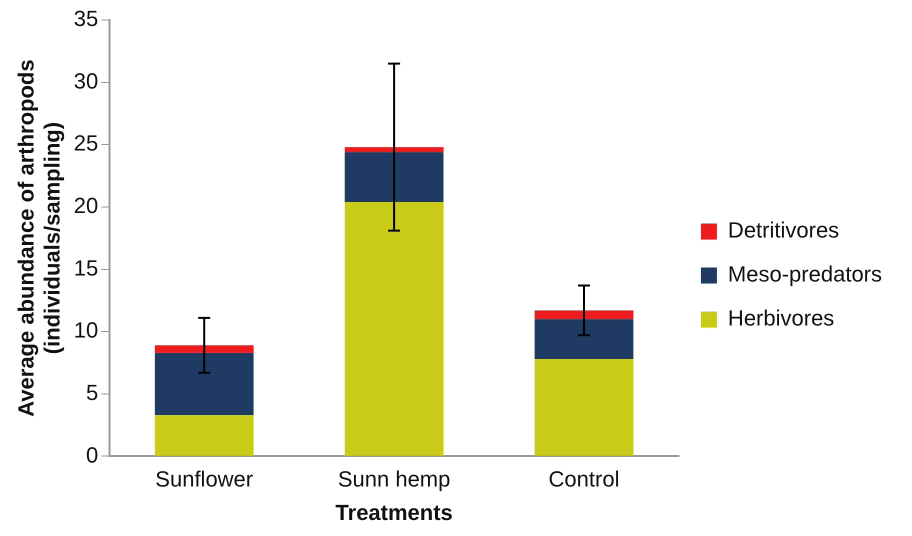 Image resolution: width=912 pixels, height=536 pixels. Describe the element at coordinates (394, 479) in the screenshot. I see `x-tick-label: Sunn hemp` at that location.